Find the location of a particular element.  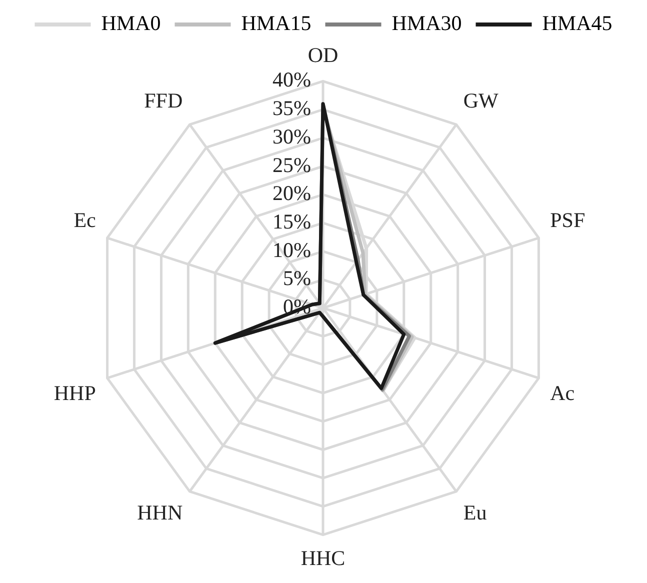

spoke-label: Ac is located at coordinates (562, 392).